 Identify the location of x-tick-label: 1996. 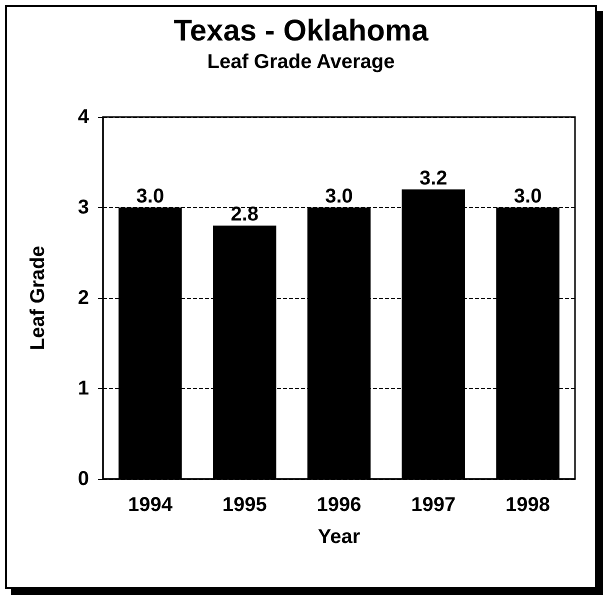
(339, 505).